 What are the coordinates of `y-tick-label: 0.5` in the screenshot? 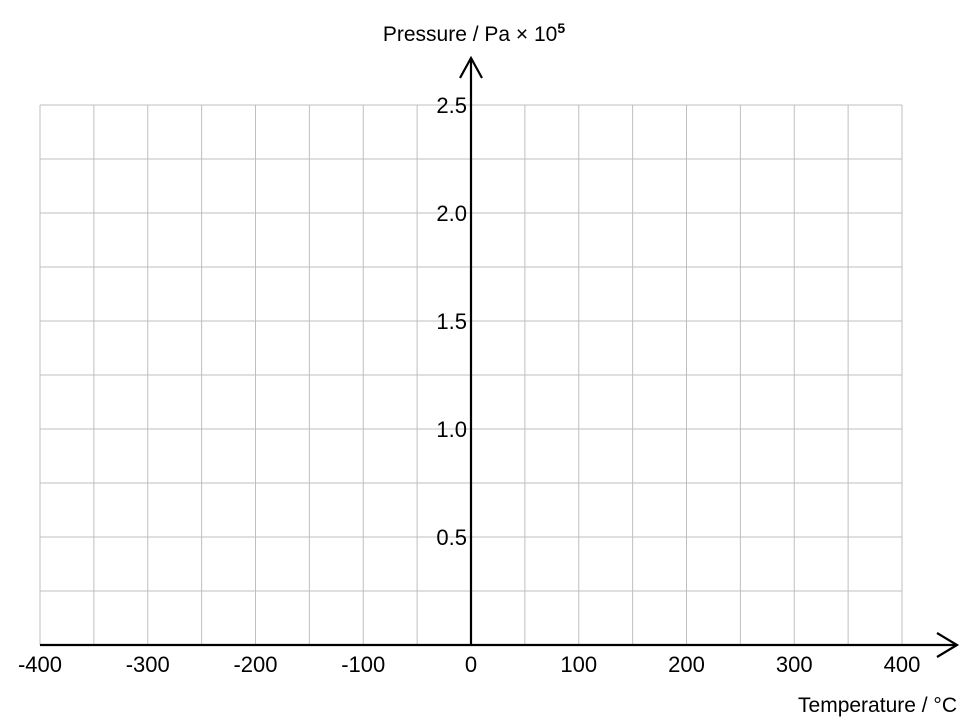 It's located at (451, 537).